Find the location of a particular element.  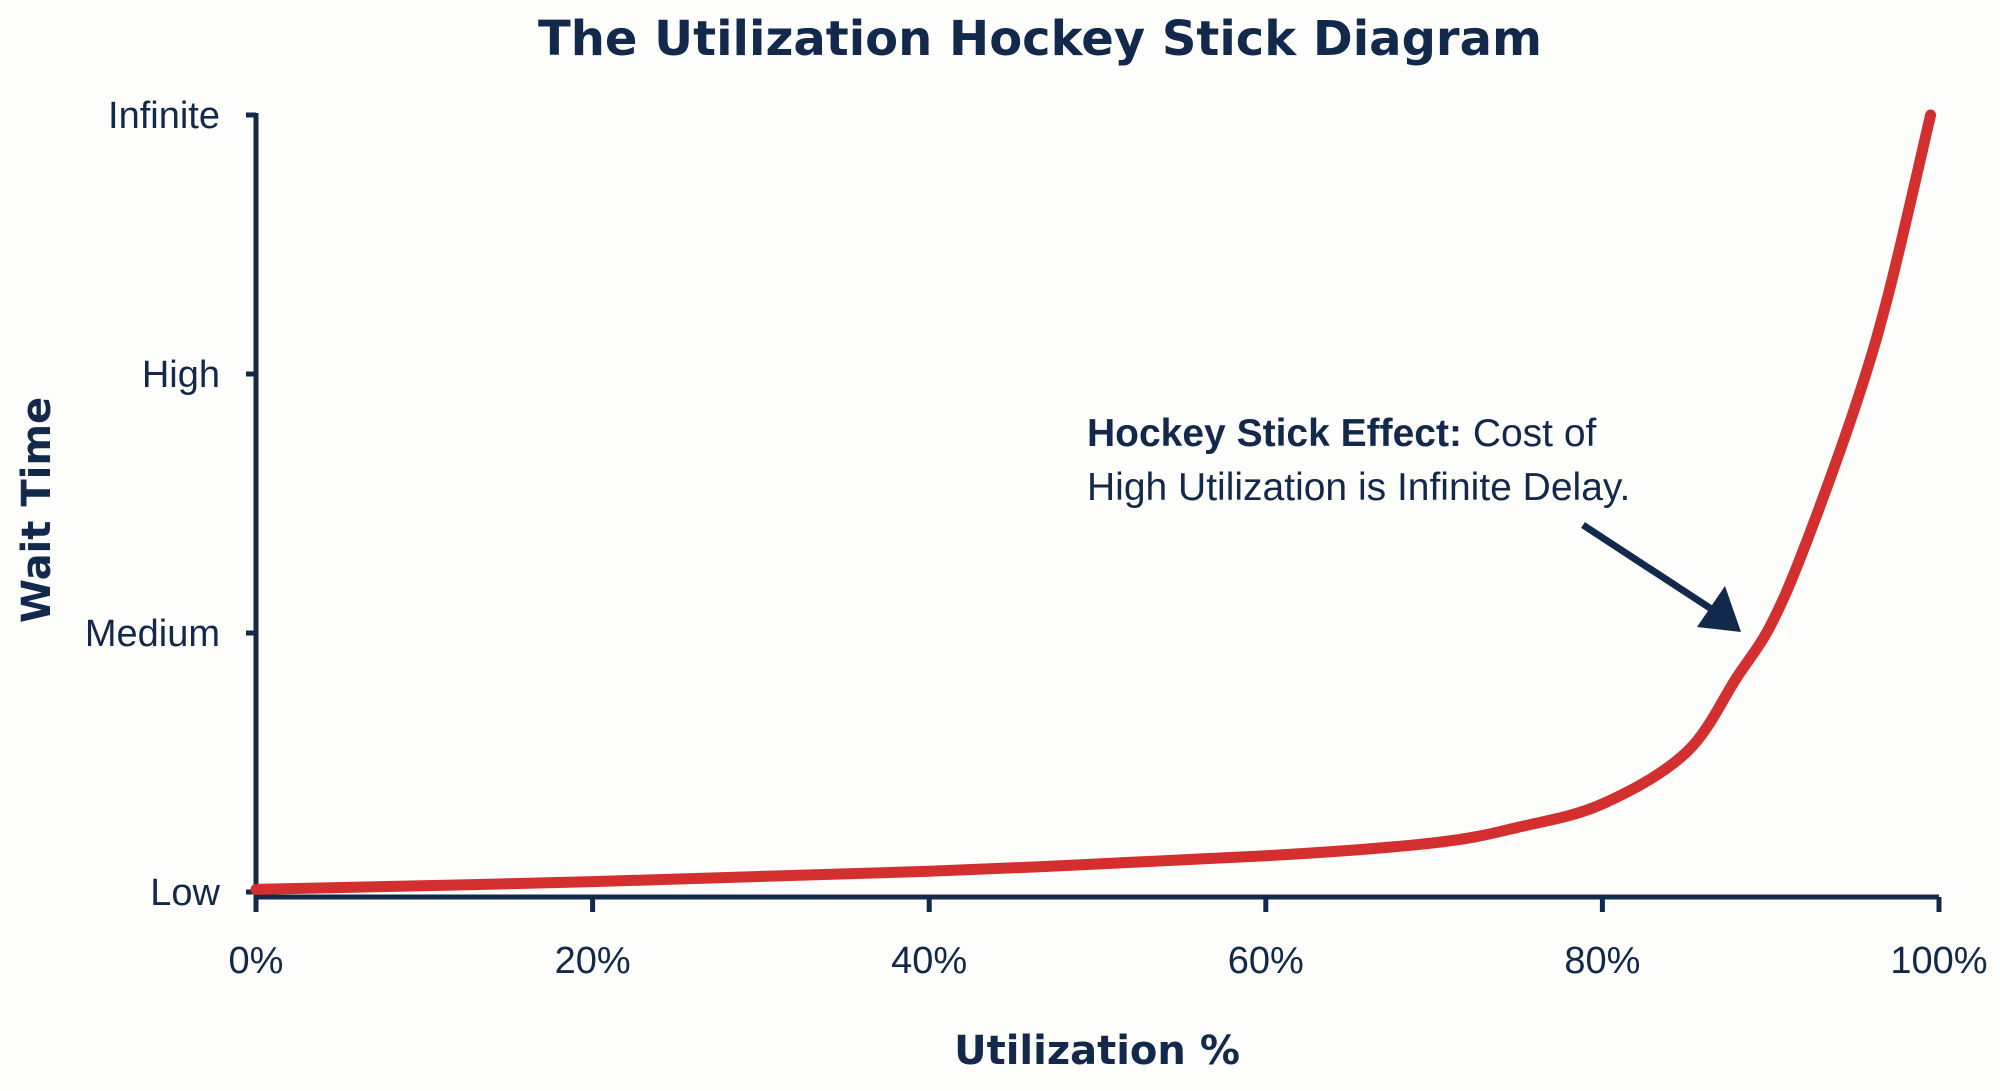

y-tick-label: Infinite is located at coordinates (164, 116).